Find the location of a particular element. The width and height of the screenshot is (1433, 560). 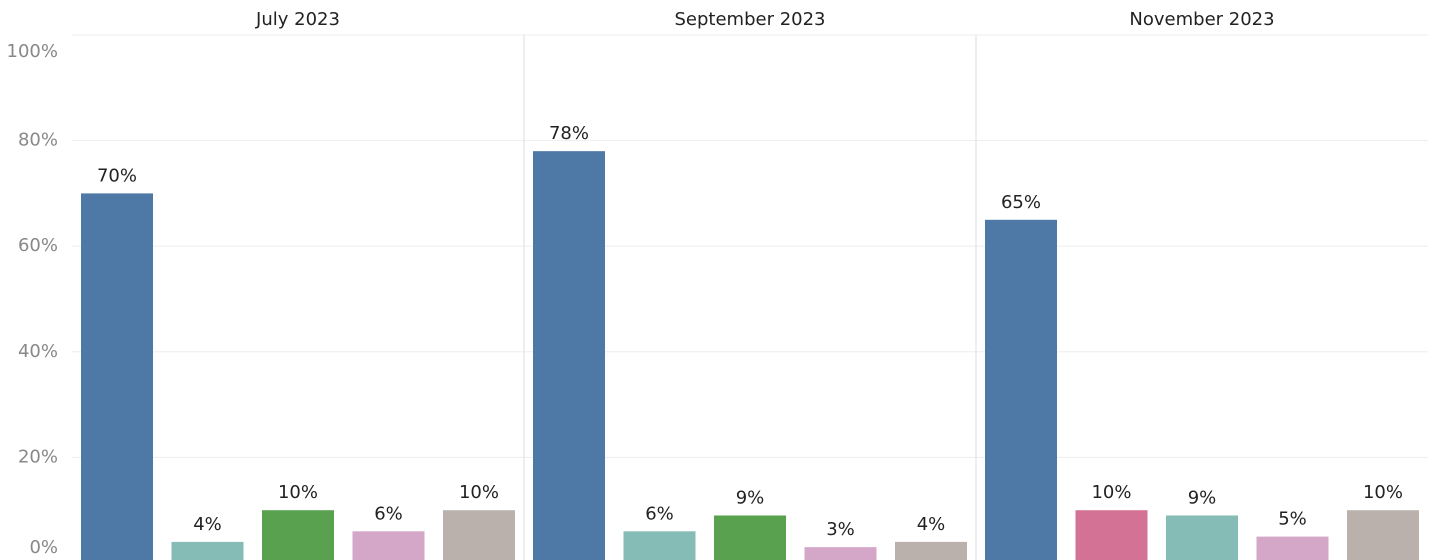

panel-title: July 2023 is located at coordinates (297, 19).